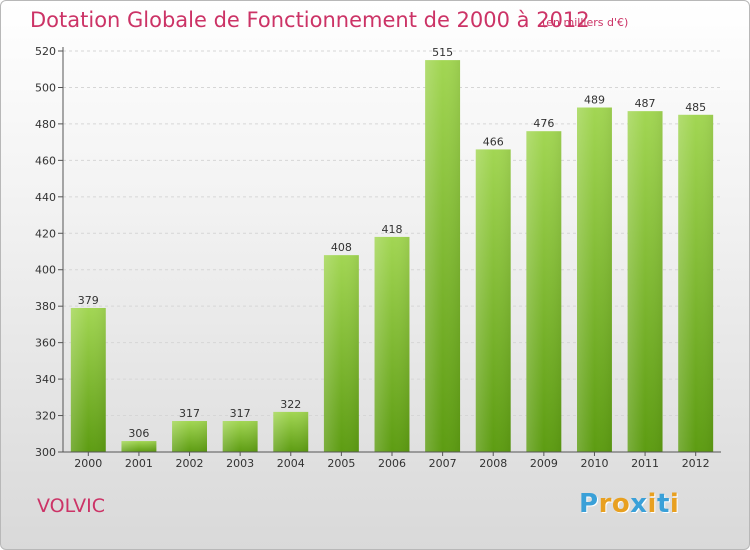 Image resolution: width=750 pixels, height=550 pixels. I want to click on x-tick-label-2003: 2003, so click(240, 463).